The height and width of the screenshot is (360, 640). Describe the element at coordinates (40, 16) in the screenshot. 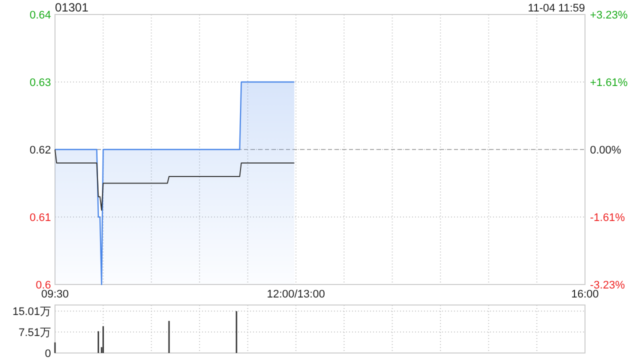

I see `y-tick-label: 0.64` at that location.